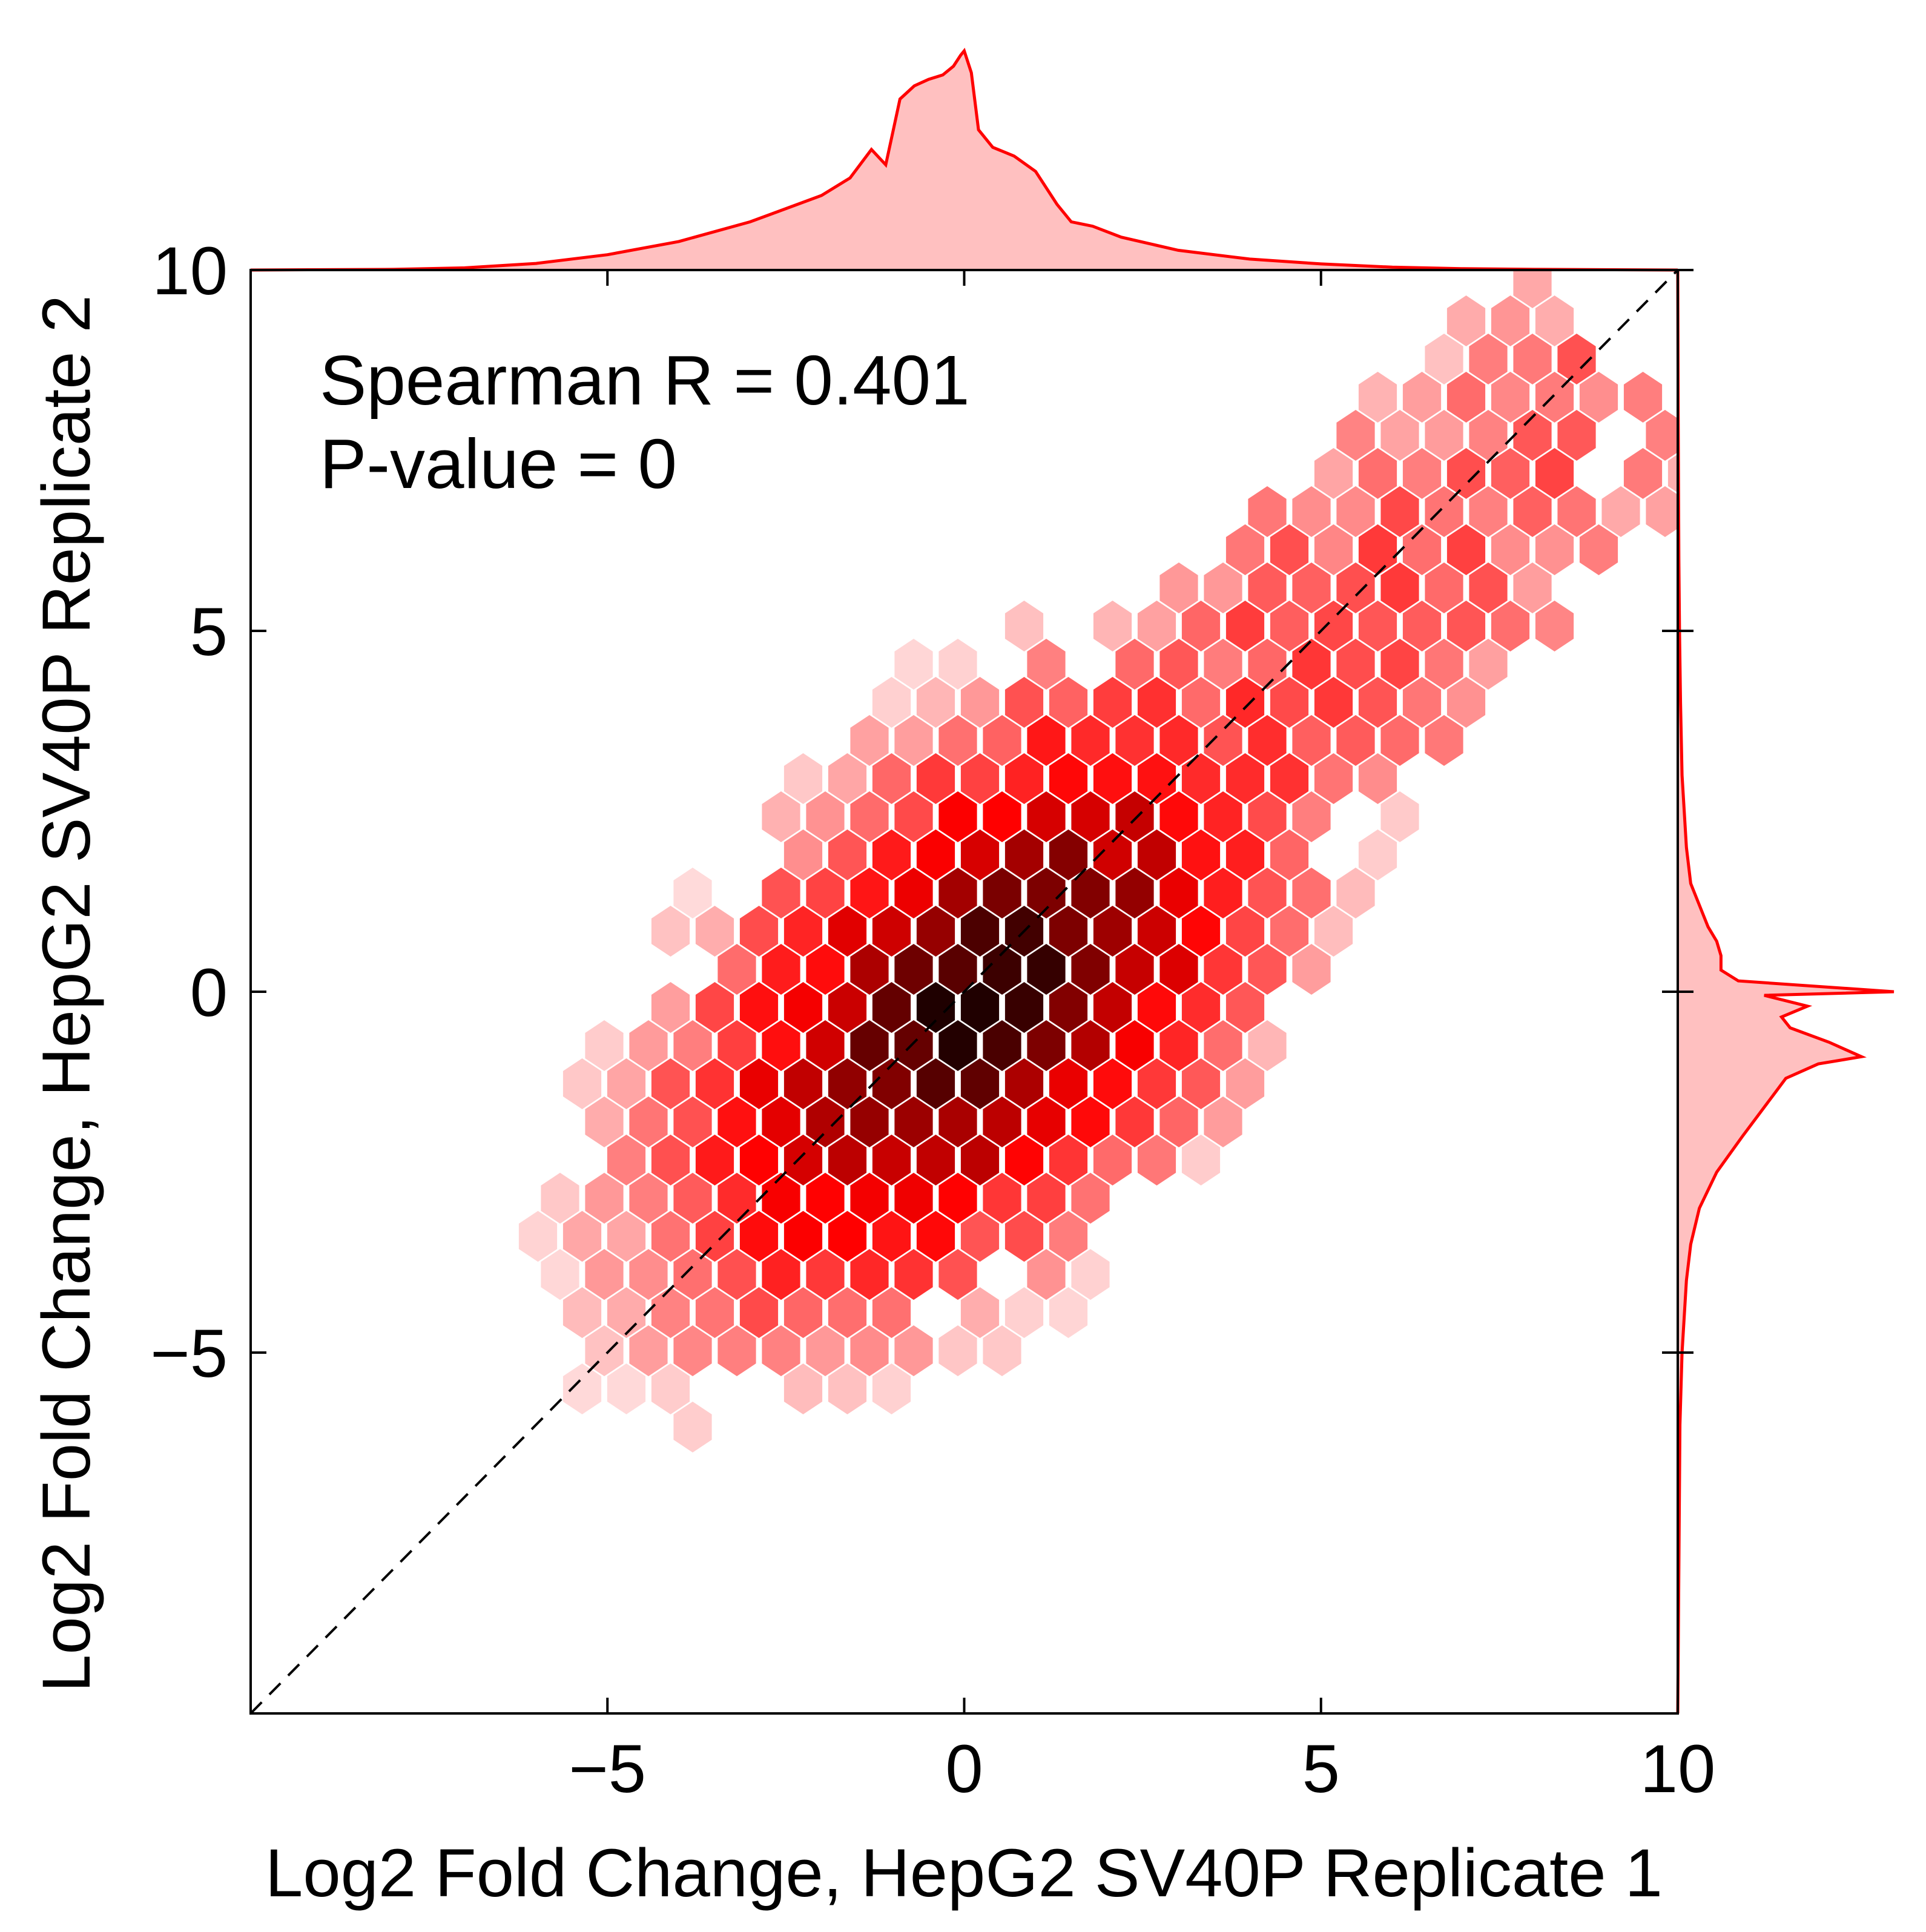 The image size is (1926, 1932). What do you see at coordinates (190, 271) in the screenshot?
I see `y-tick-label: 10` at bounding box center [190, 271].